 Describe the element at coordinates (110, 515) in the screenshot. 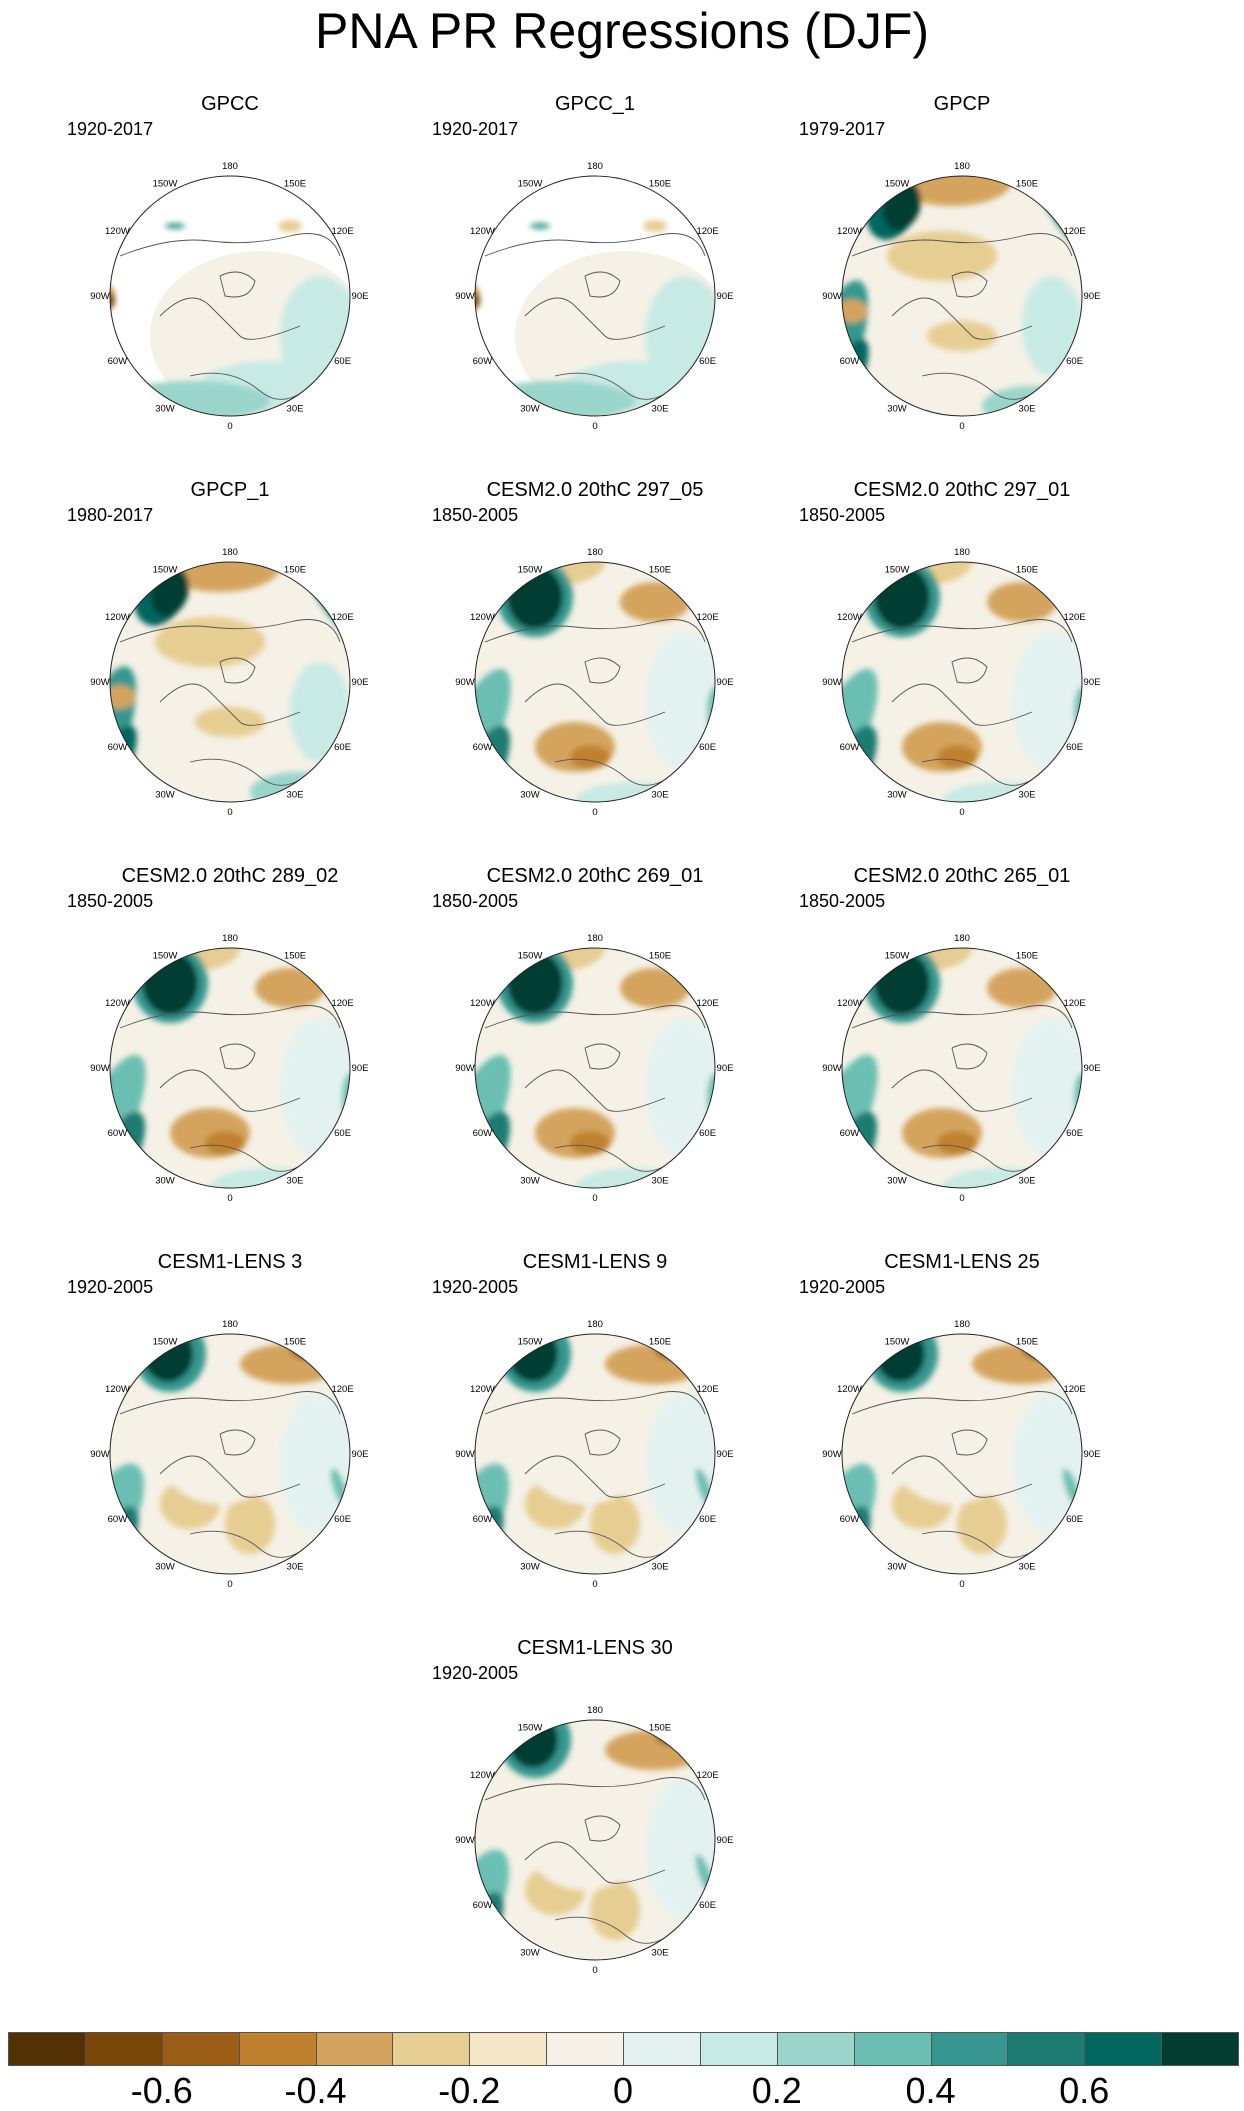

I see `panel-period: 1980-2017` at that location.